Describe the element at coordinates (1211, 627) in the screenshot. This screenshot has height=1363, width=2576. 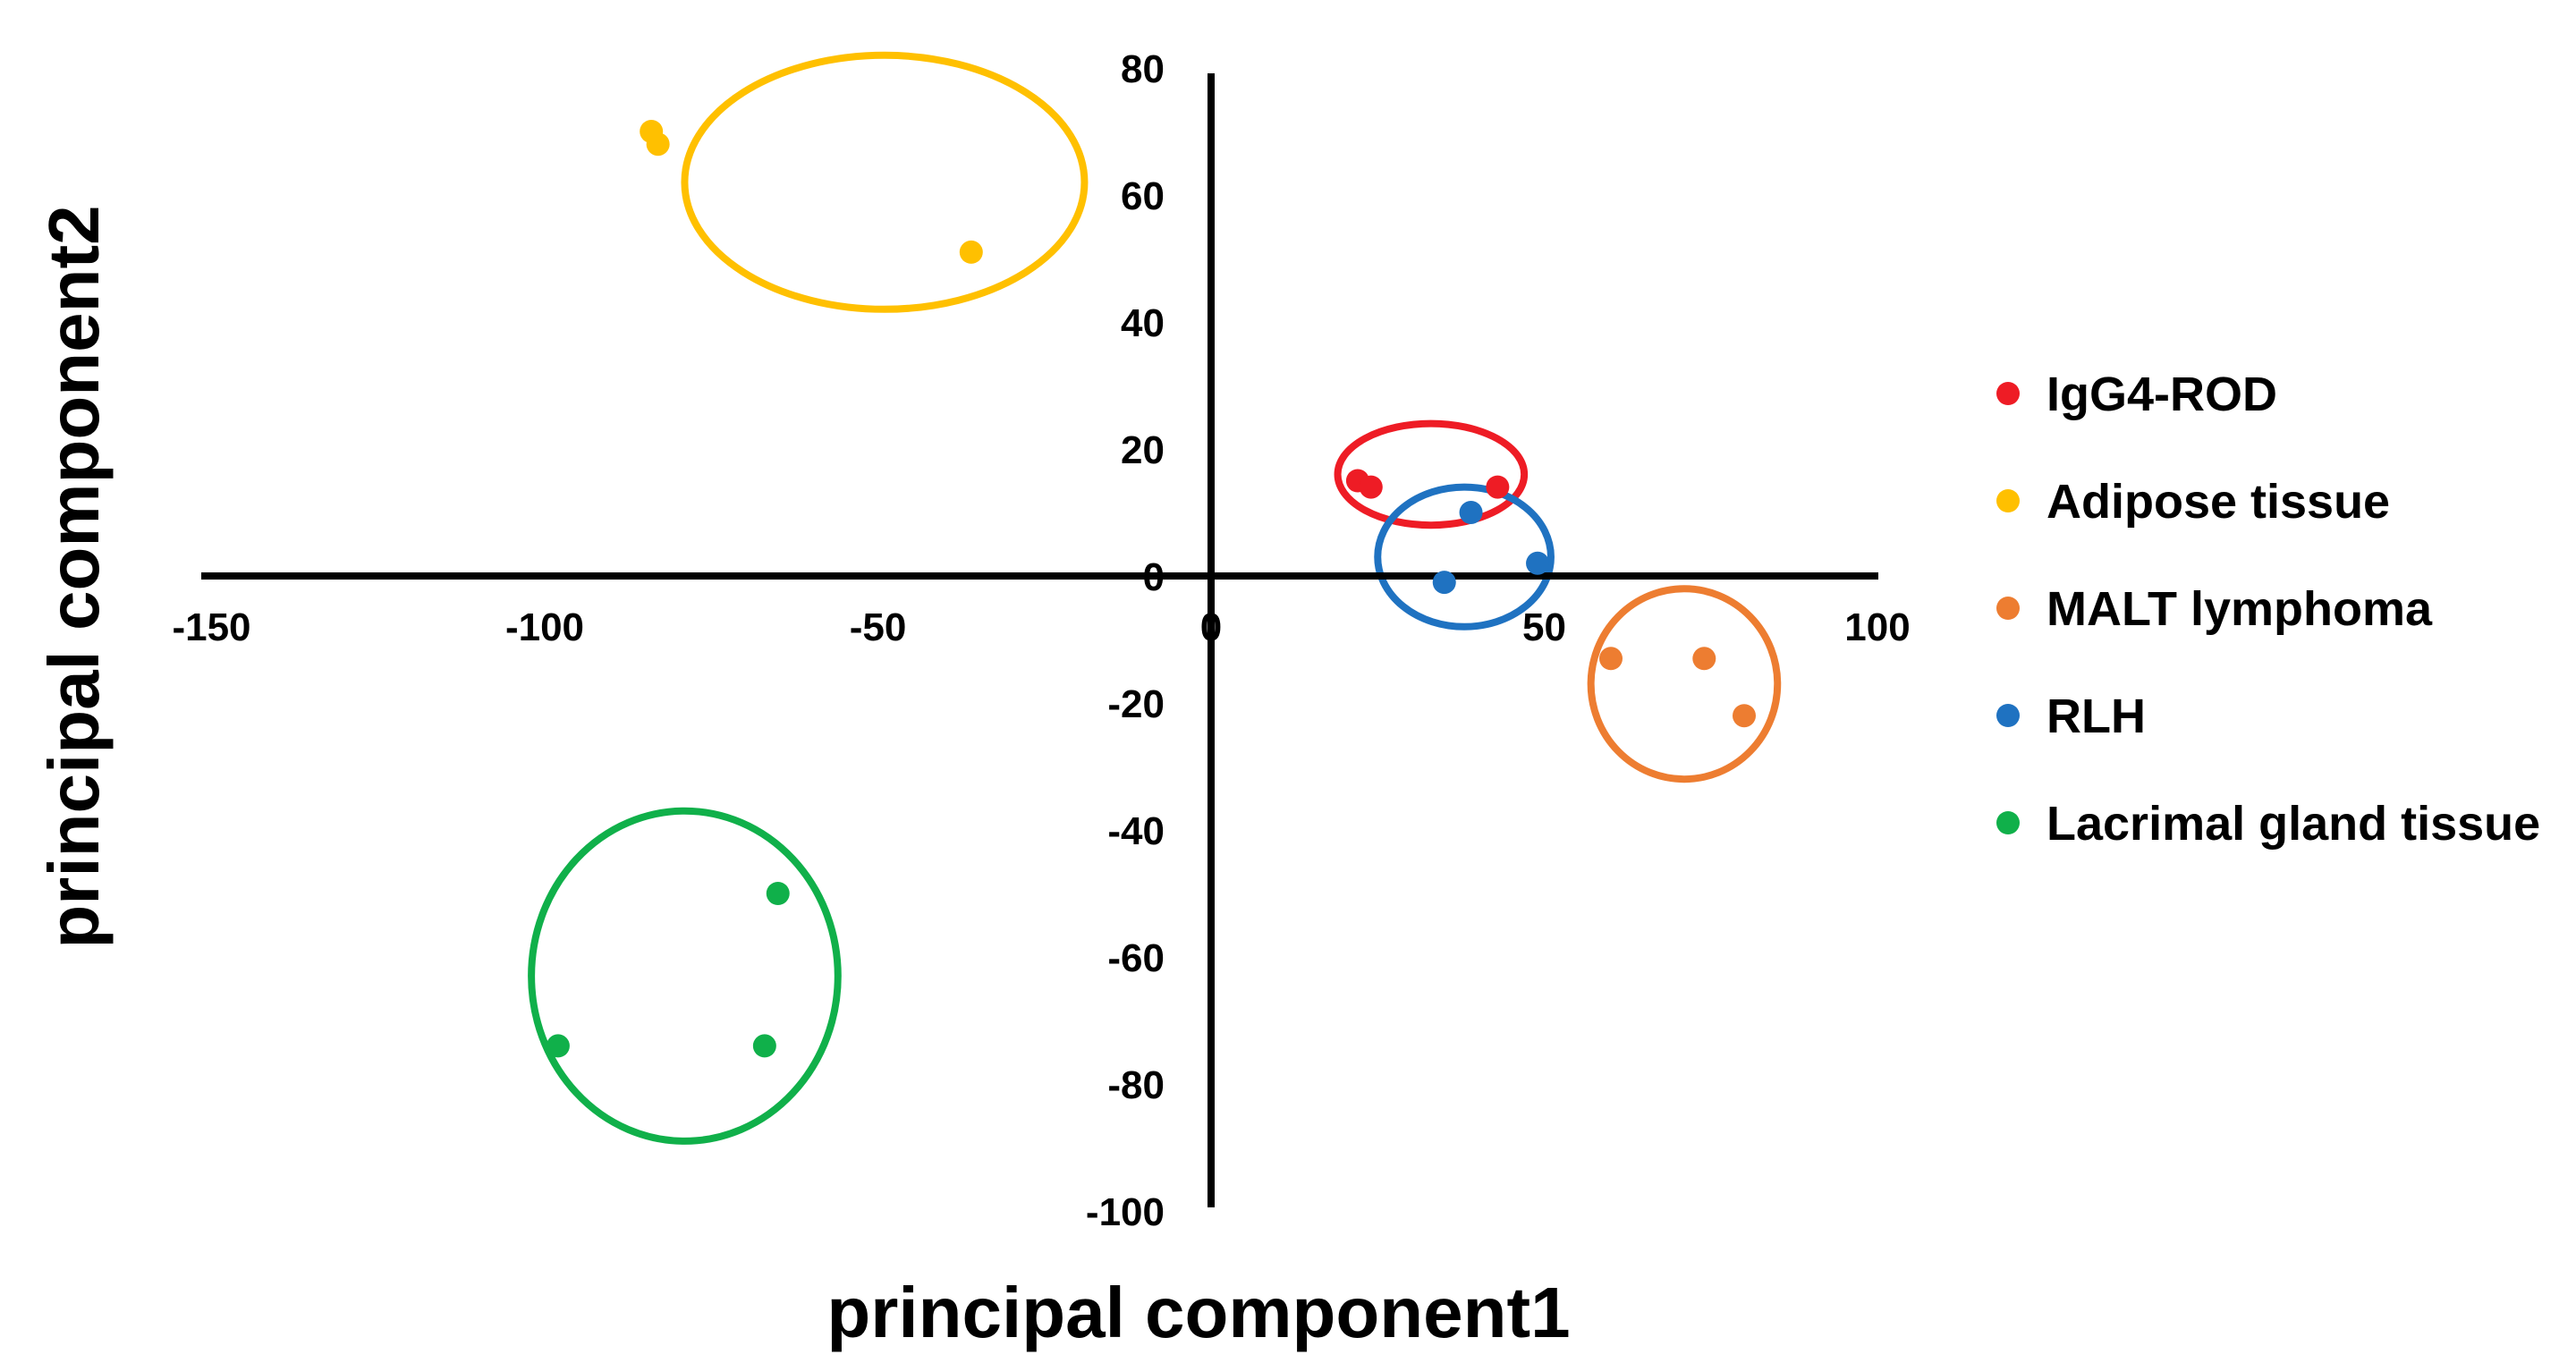
I see `x-tick-label: 0` at that location.